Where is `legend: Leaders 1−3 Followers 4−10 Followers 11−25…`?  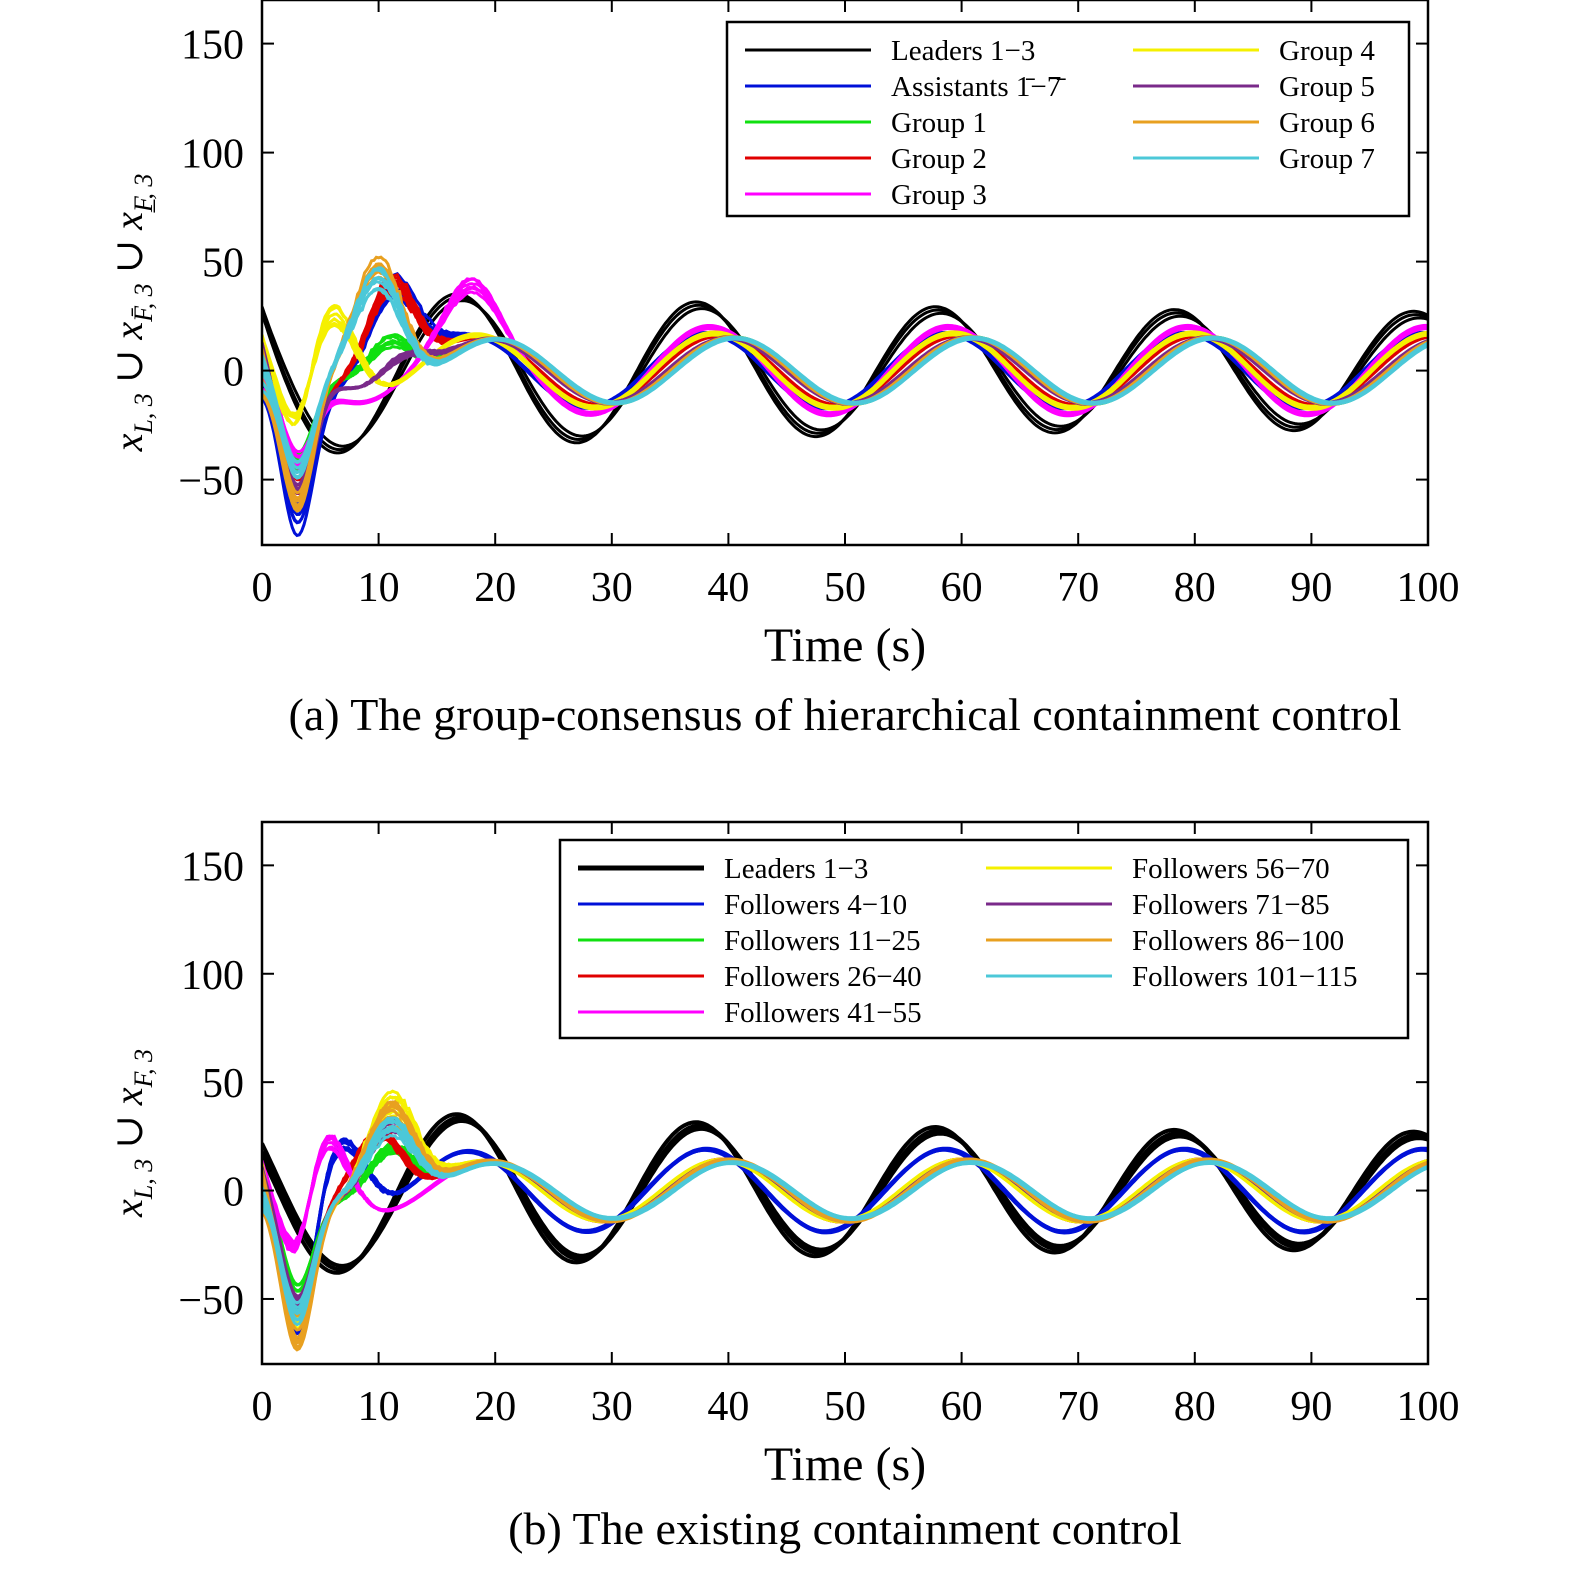 legend: Leaders 1−3 Followers 4−10 Followers 11−25… is located at coordinates (984, 939).